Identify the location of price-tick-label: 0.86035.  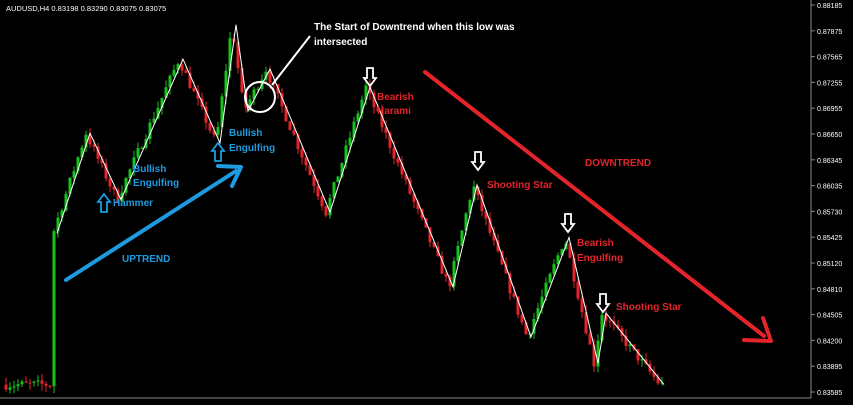
(829, 187).